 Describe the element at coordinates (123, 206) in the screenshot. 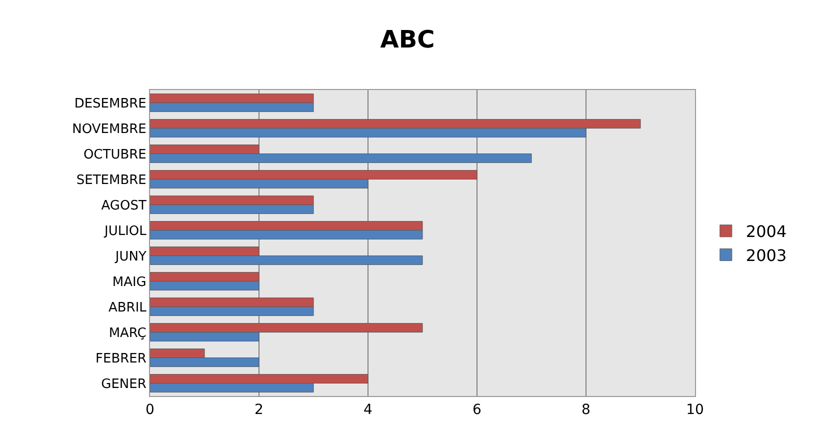

I see `y-tick-label: AGOST` at that location.